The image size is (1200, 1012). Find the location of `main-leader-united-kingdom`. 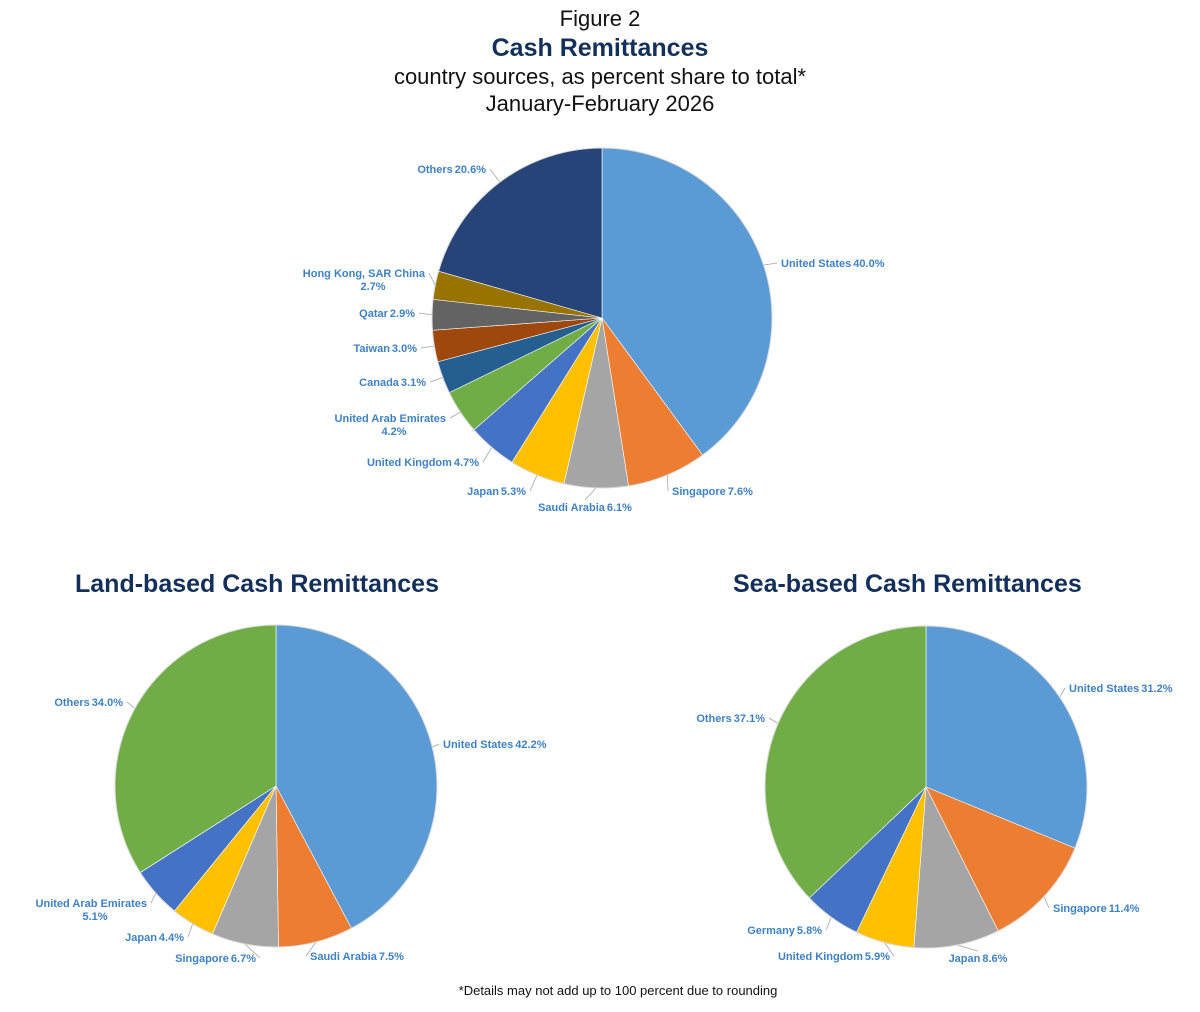

main-leader-united-kingdom is located at coordinates (487, 455).